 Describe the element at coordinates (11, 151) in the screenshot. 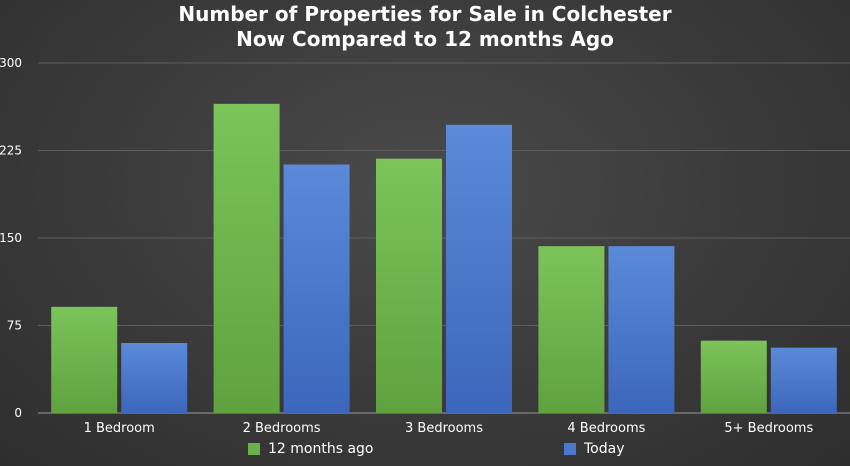

I see `y-tick-label: 225` at that location.